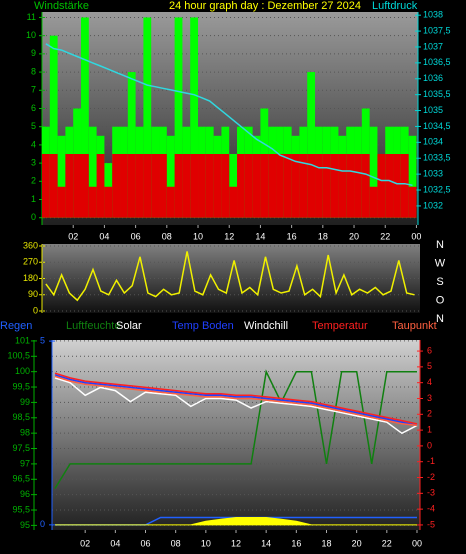 This screenshot has height=554, width=466. I want to click on y-tick-label: 270, so click(30, 262).